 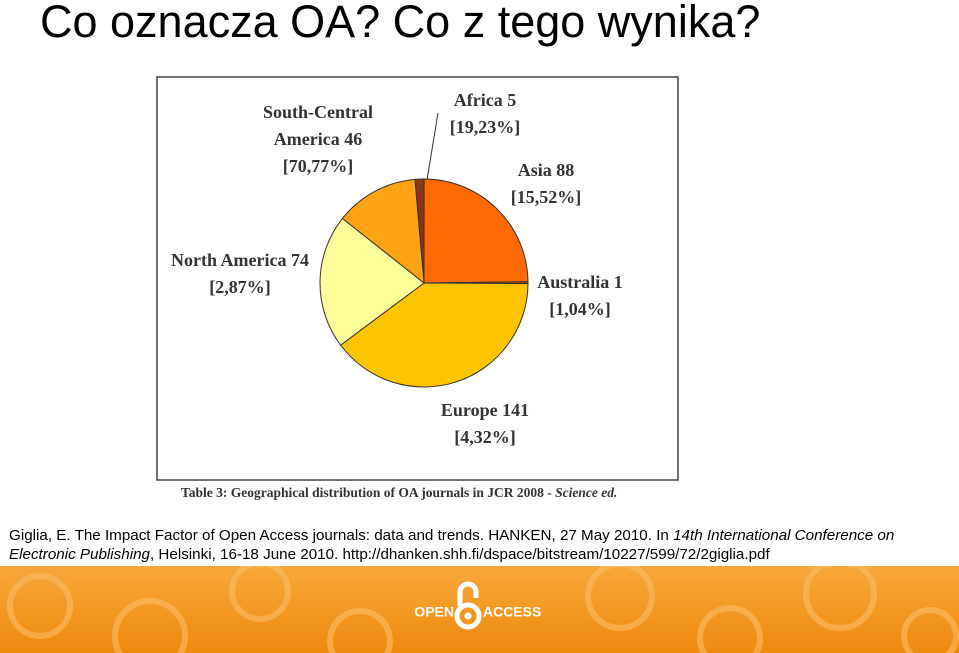 I want to click on slice-label: Europe 141 [4,32%], so click(x=485, y=424).